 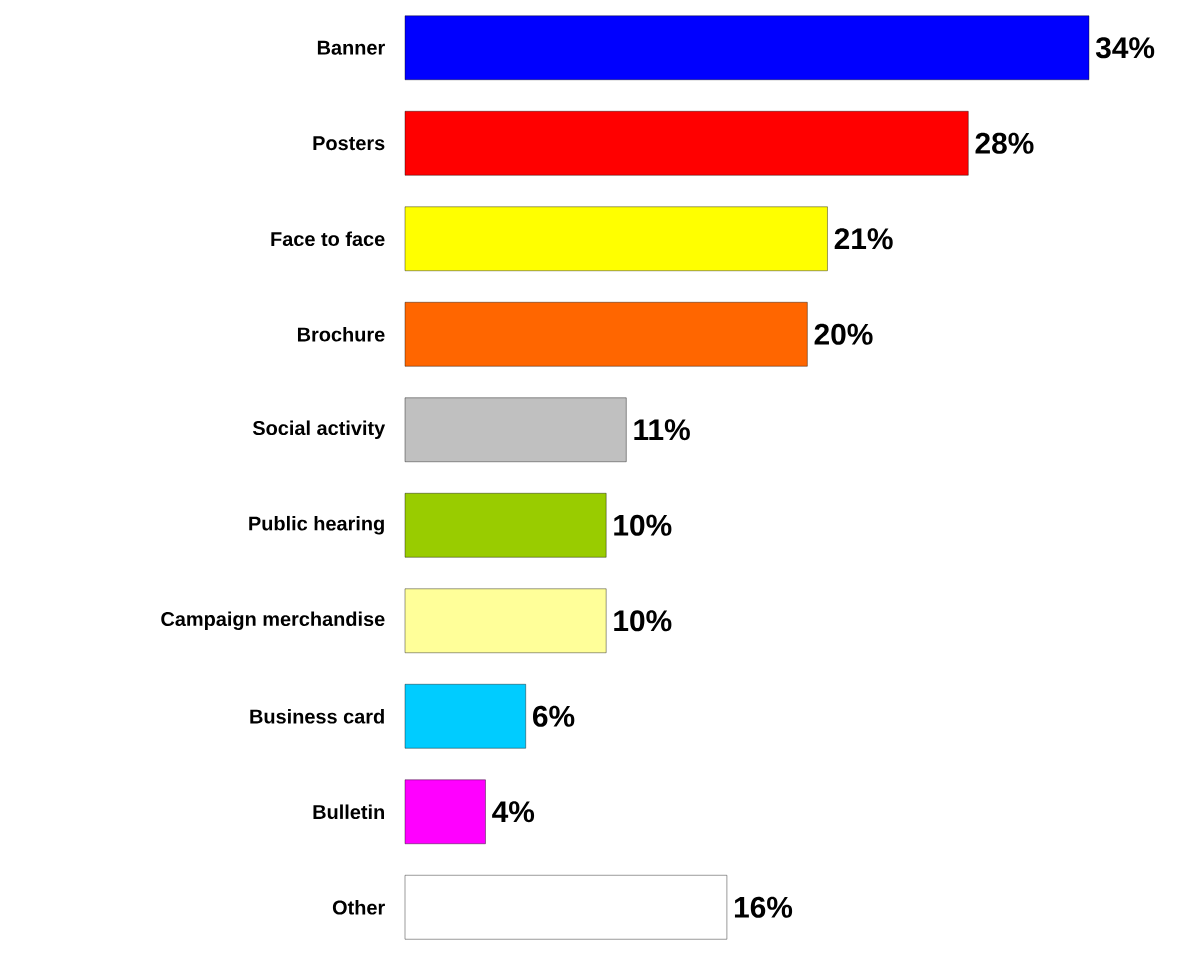 What do you see at coordinates (513, 812) in the screenshot?
I see `data-label: 4%` at bounding box center [513, 812].